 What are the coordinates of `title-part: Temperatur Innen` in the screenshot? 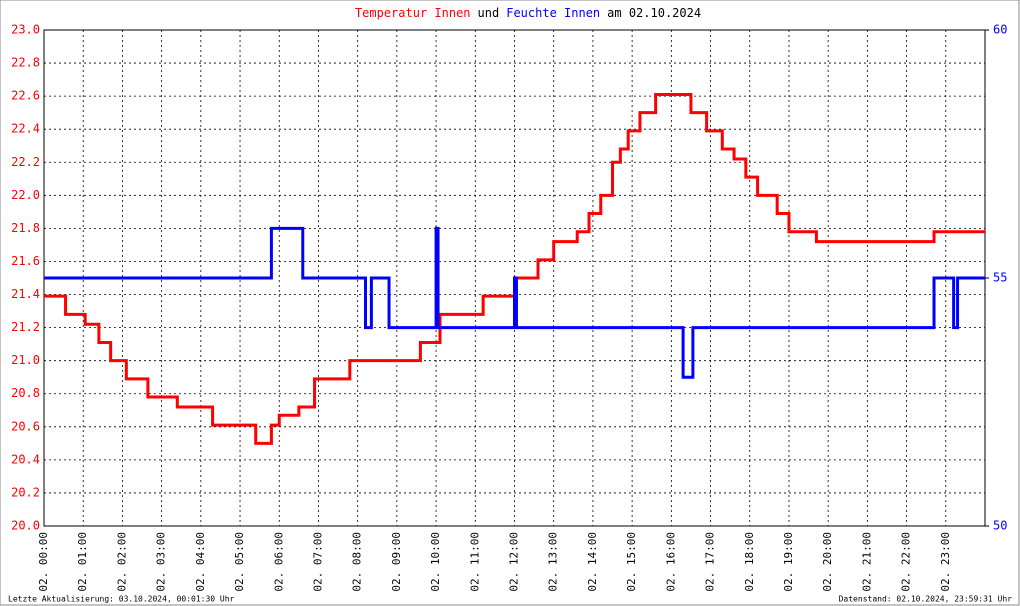 It's located at (413, 13).